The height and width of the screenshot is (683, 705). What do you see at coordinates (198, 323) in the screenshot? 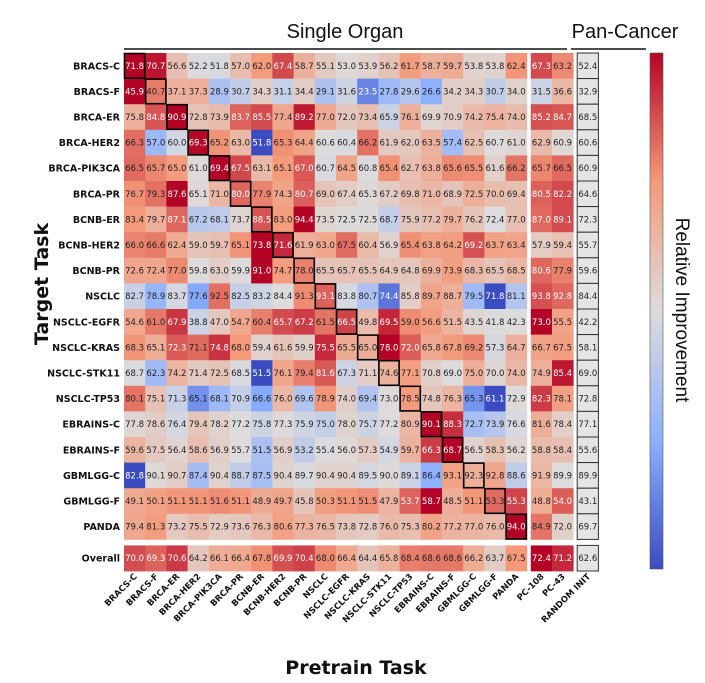
I see `cell-value-label: 38.8` at bounding box center [198, 323].